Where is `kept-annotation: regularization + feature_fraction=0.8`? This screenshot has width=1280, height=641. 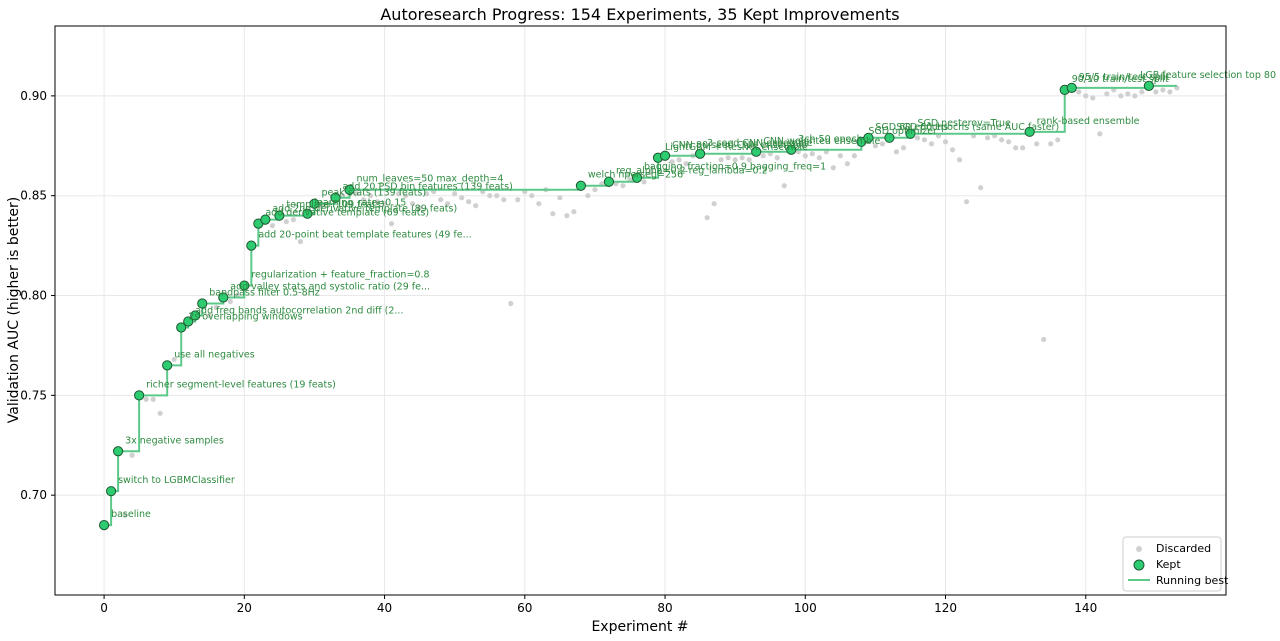
kept-annotation: regularization + feature_fraction=0.8 is located at coordinates (340, 275).